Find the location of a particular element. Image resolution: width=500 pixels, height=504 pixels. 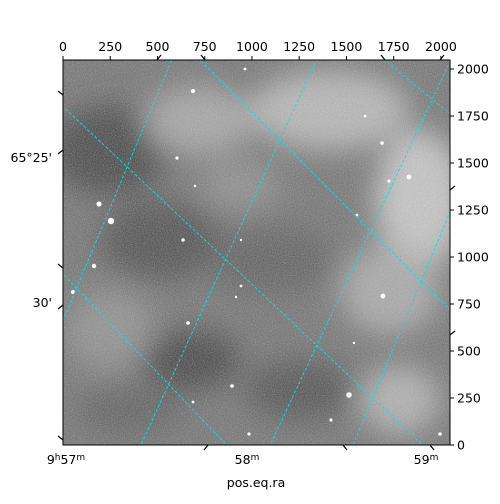

x-pixel-tick-label: 1250 is located at coordinates (299, 46).